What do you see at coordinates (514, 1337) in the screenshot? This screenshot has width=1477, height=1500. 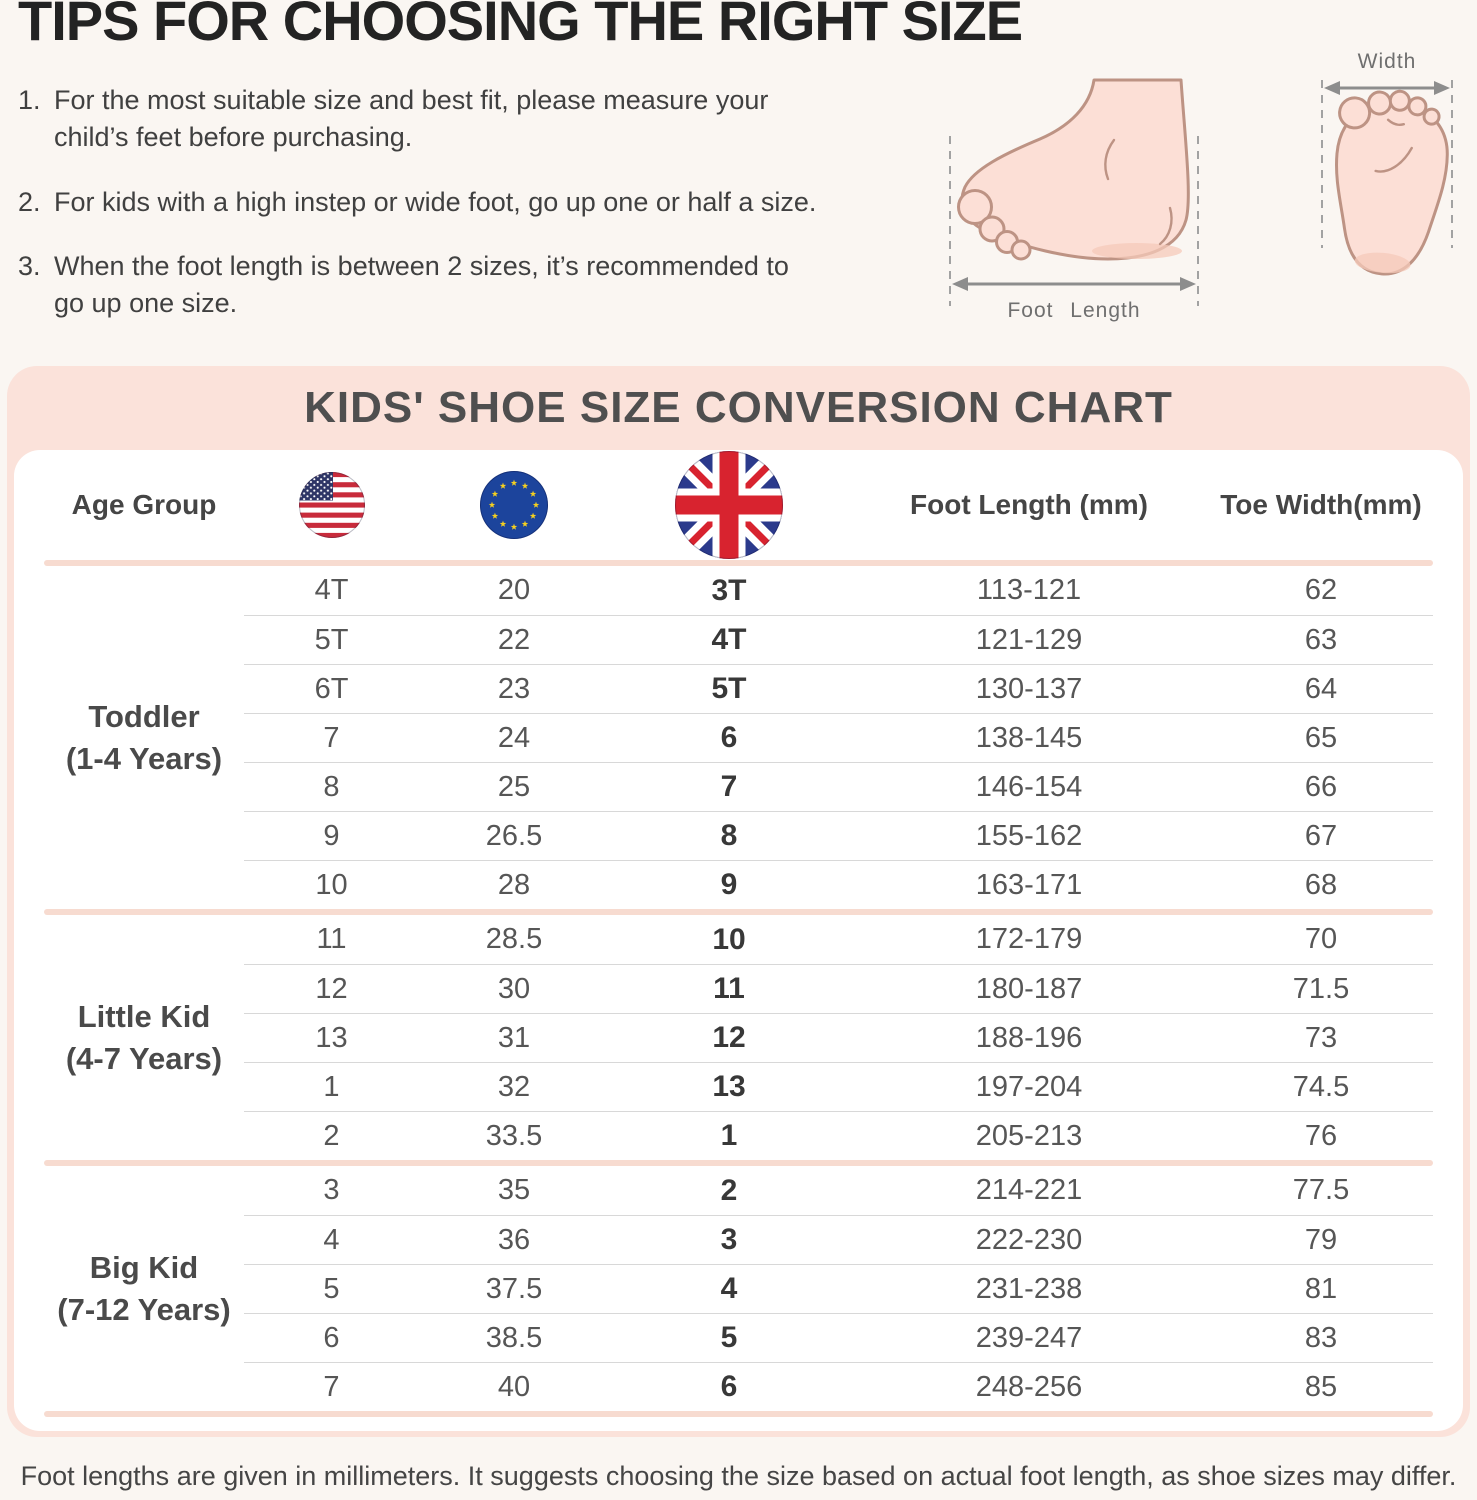 I see `eu-size-cell: 38.5` at bounding box center [514, 1337].